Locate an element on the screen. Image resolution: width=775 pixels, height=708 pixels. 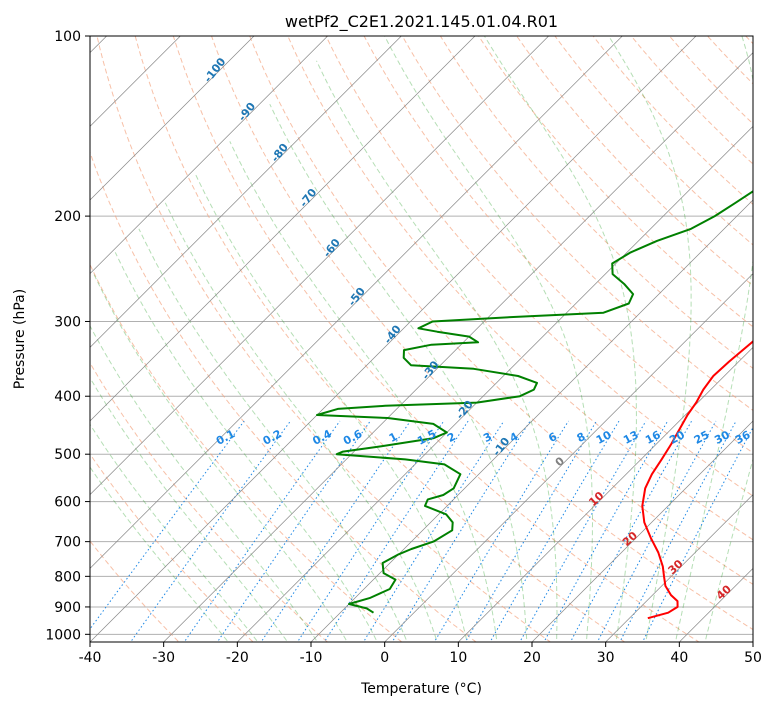
y-tick-label: 900 is located at coordinates (67, 608).